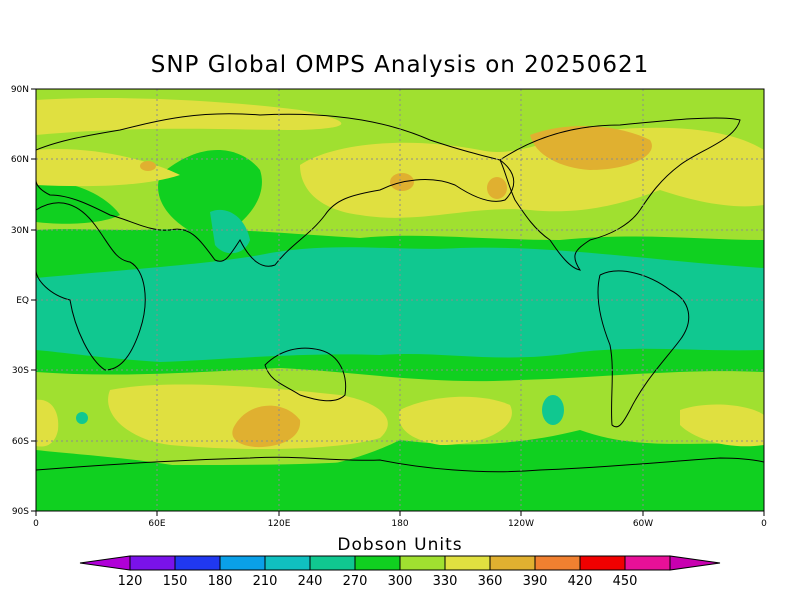 The width and height of the screenshot is (800, 600). What do you see at coordinates (643, 349) in the screenshot?
I see `coast-south-america` at bounding box center [643, 349].